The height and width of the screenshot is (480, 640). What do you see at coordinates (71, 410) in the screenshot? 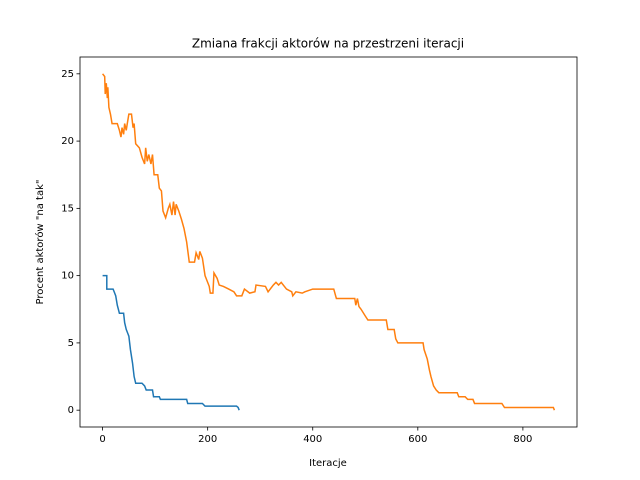
I see `y-tick-label: 0` at bounding box center [71, 410].